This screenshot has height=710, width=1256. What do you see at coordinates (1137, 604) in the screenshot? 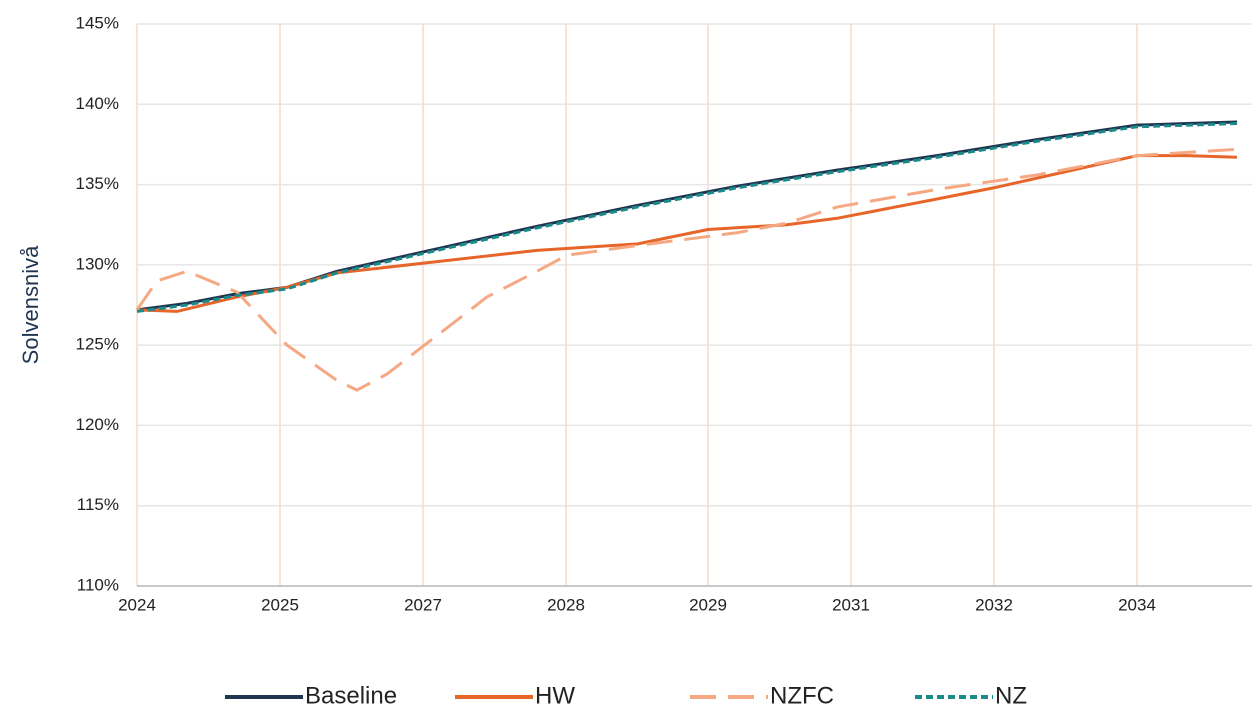
I see `x-tick-label: 2034` at bounding box center [1137, 604].